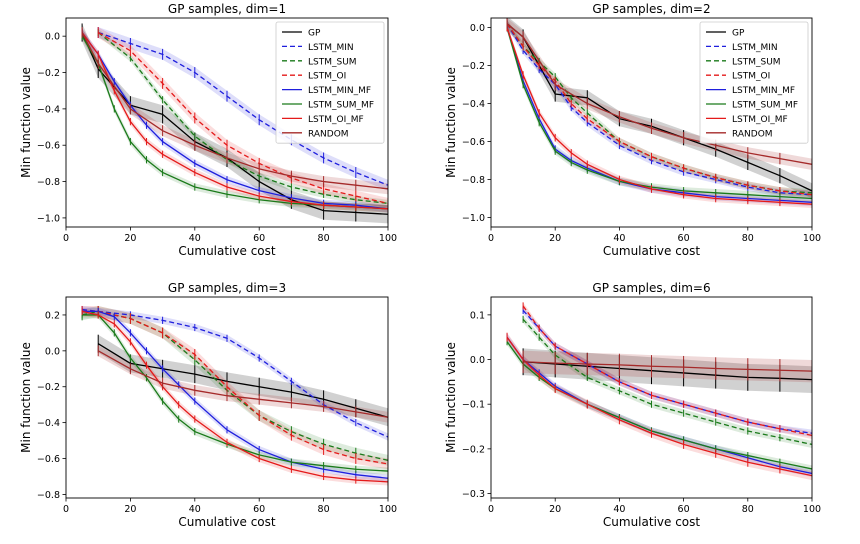  Describe the element at coordinates (651, 288) in the screenshot. I see `chart-title: GP samples, dim=6` at that location.